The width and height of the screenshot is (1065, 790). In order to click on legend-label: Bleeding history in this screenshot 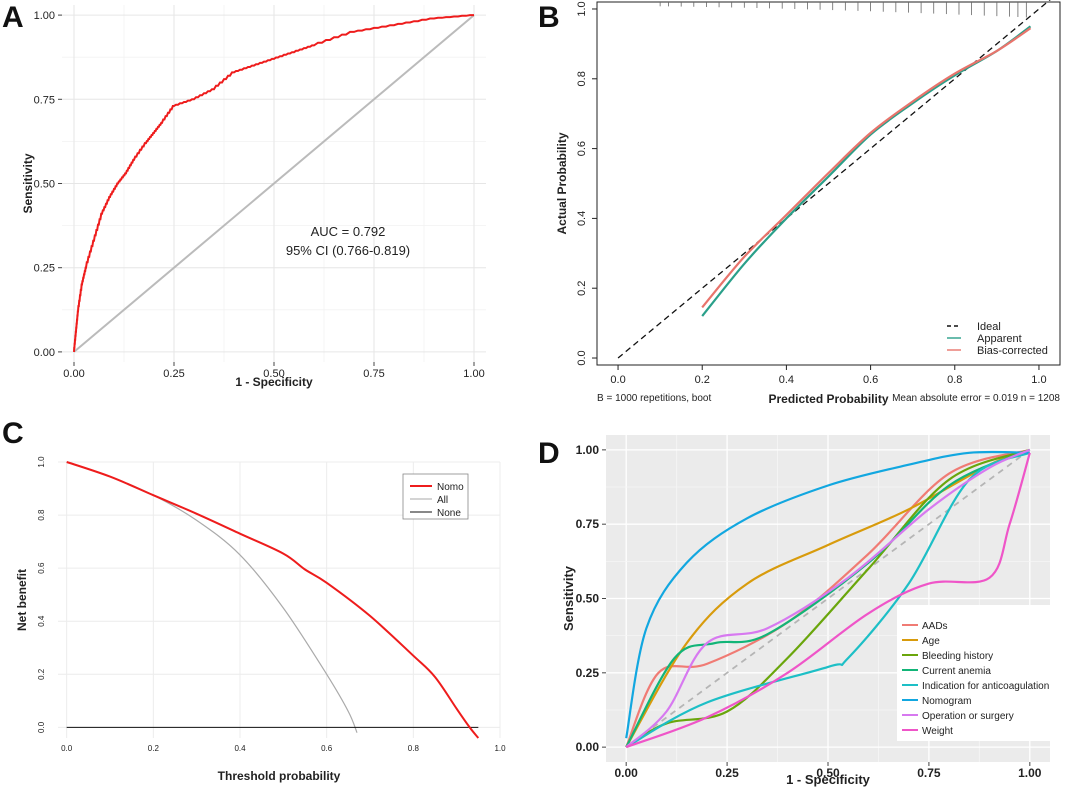, I will do `click(957, 656)`.